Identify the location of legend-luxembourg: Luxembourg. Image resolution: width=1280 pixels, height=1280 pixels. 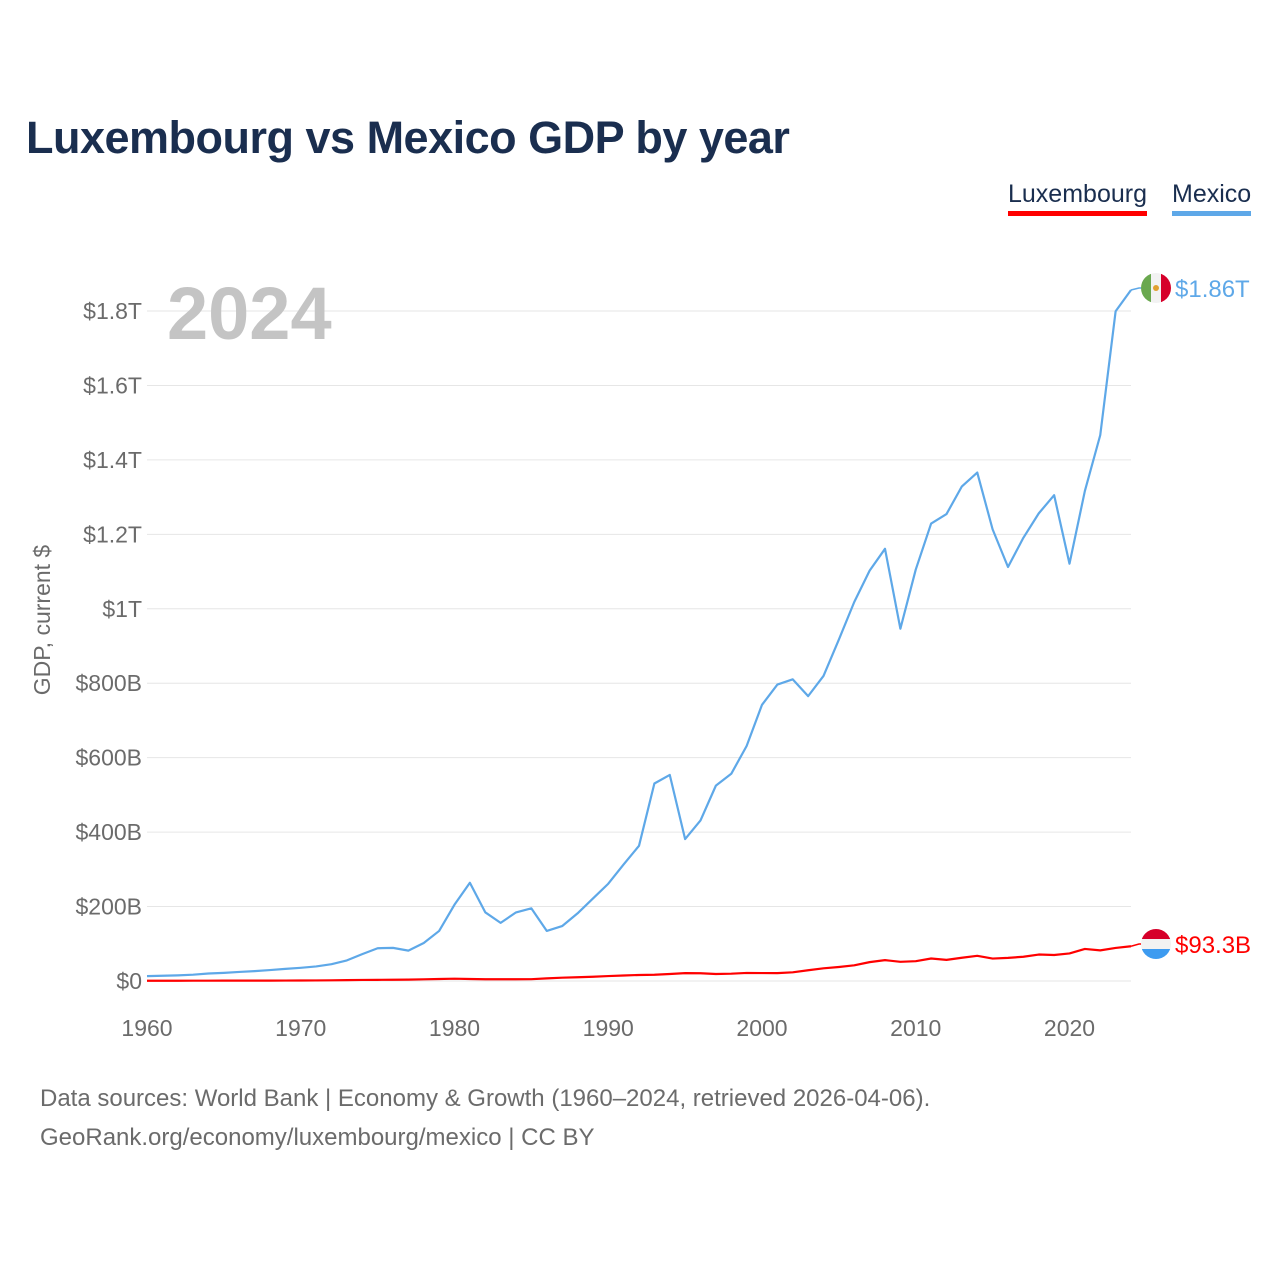
(1077, 198).